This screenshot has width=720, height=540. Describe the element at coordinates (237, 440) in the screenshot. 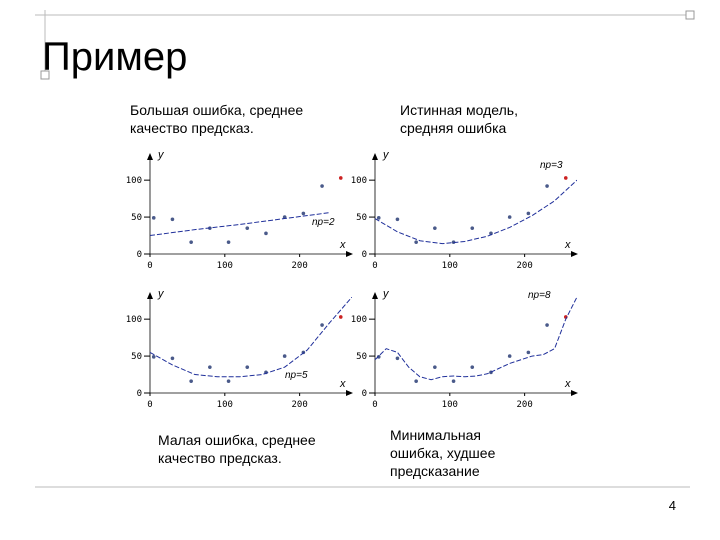

I see `caption: Малая ошибка, среднее` at that location.